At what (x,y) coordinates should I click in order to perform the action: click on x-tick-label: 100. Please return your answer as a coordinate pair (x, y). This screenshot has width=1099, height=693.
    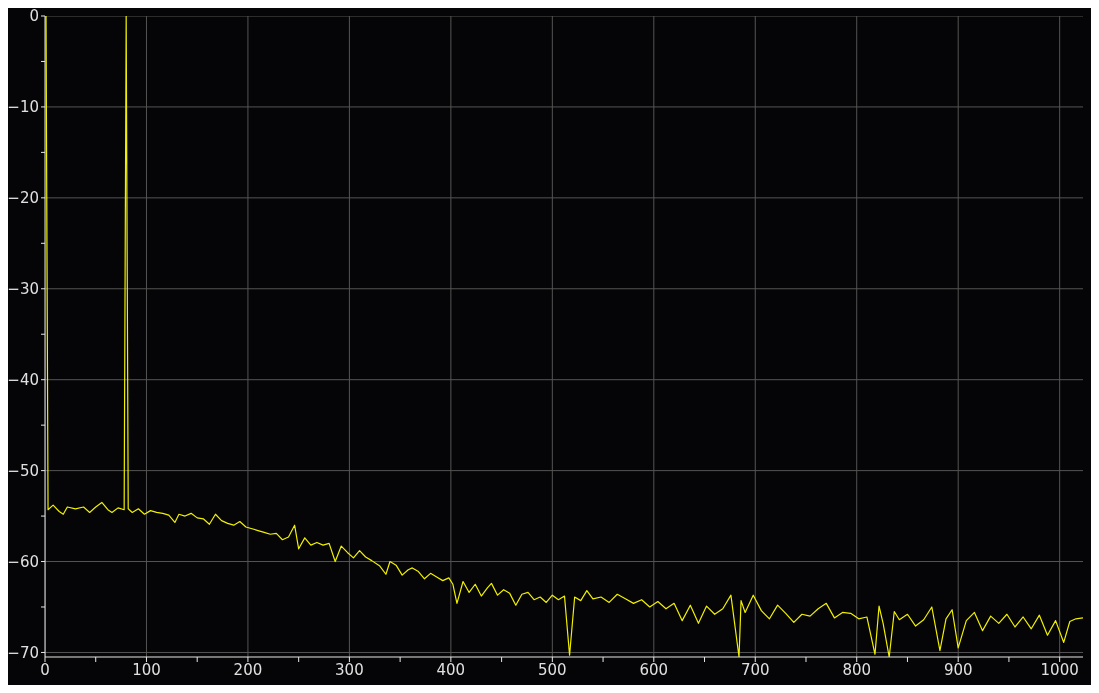
    Looking at the image, I should click on (146, 669).